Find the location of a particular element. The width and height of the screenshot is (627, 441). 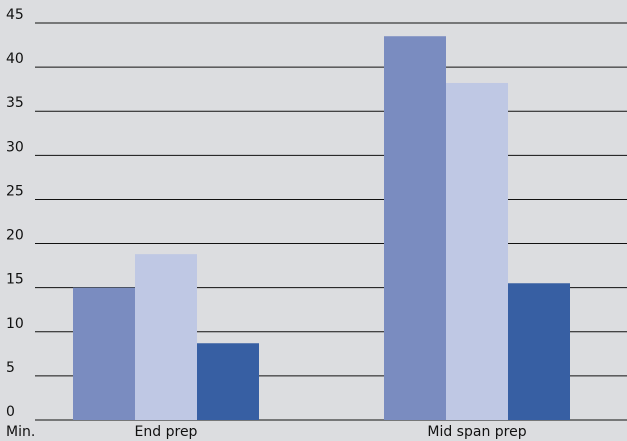

category-label: Mid span prep is located at coordinates (476, 432).